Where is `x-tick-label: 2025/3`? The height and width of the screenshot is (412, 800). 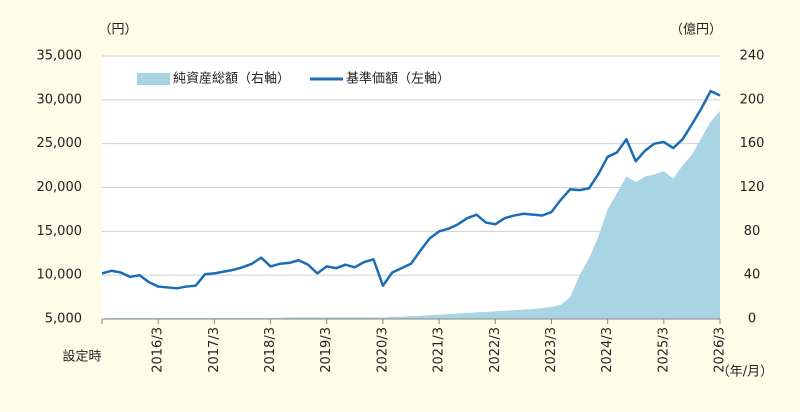
x-tick-label: 2025/3 is located at coordinates (663, 350).